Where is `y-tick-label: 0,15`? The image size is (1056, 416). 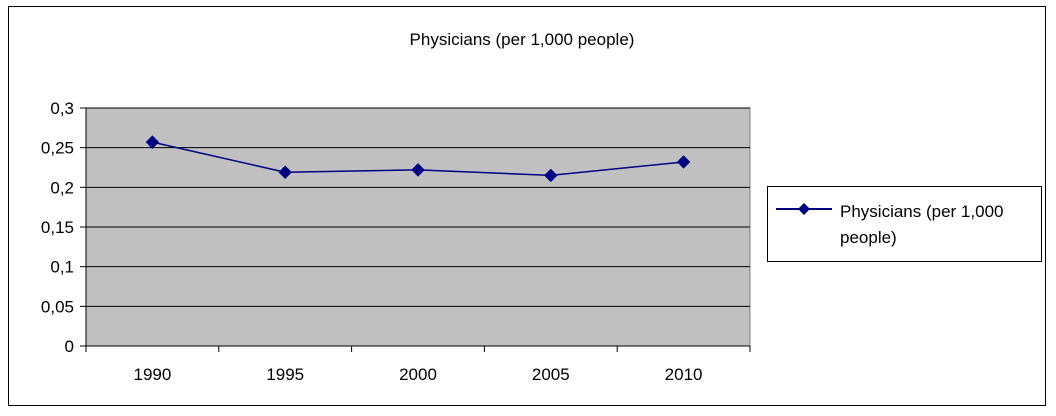 y-tick-label: 0,15 is located at coordinates (57, 227).